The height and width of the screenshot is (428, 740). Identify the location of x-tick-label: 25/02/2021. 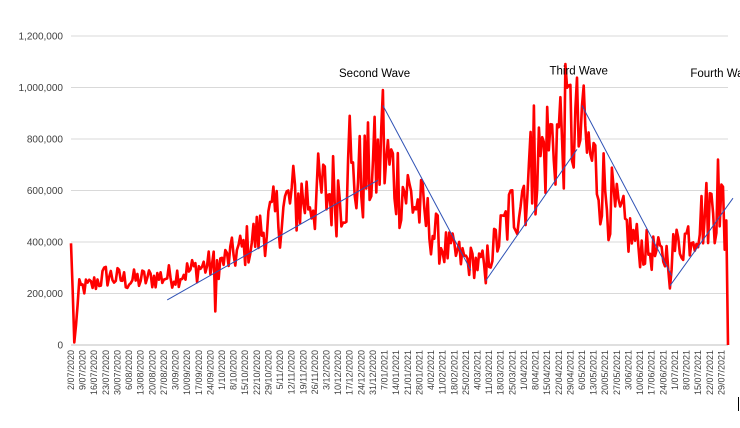
(466, 372).